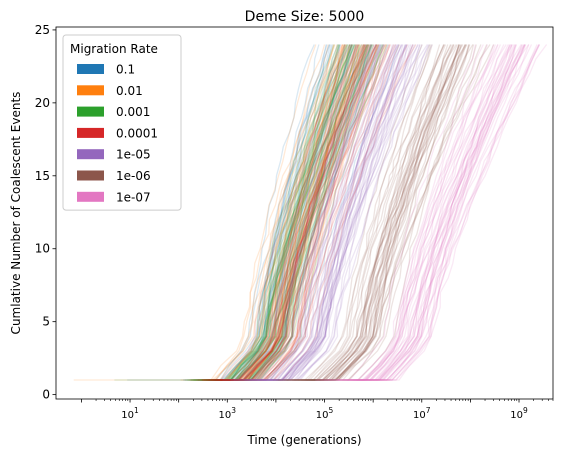 Image resolution: width=563 pixels, height=457 pixels. Describe the element at coordinates (317, 410) in the screenshot. I see `x-axis: 10¹ 10³ 10⁵ 10⁷ 10⁹` at that location.